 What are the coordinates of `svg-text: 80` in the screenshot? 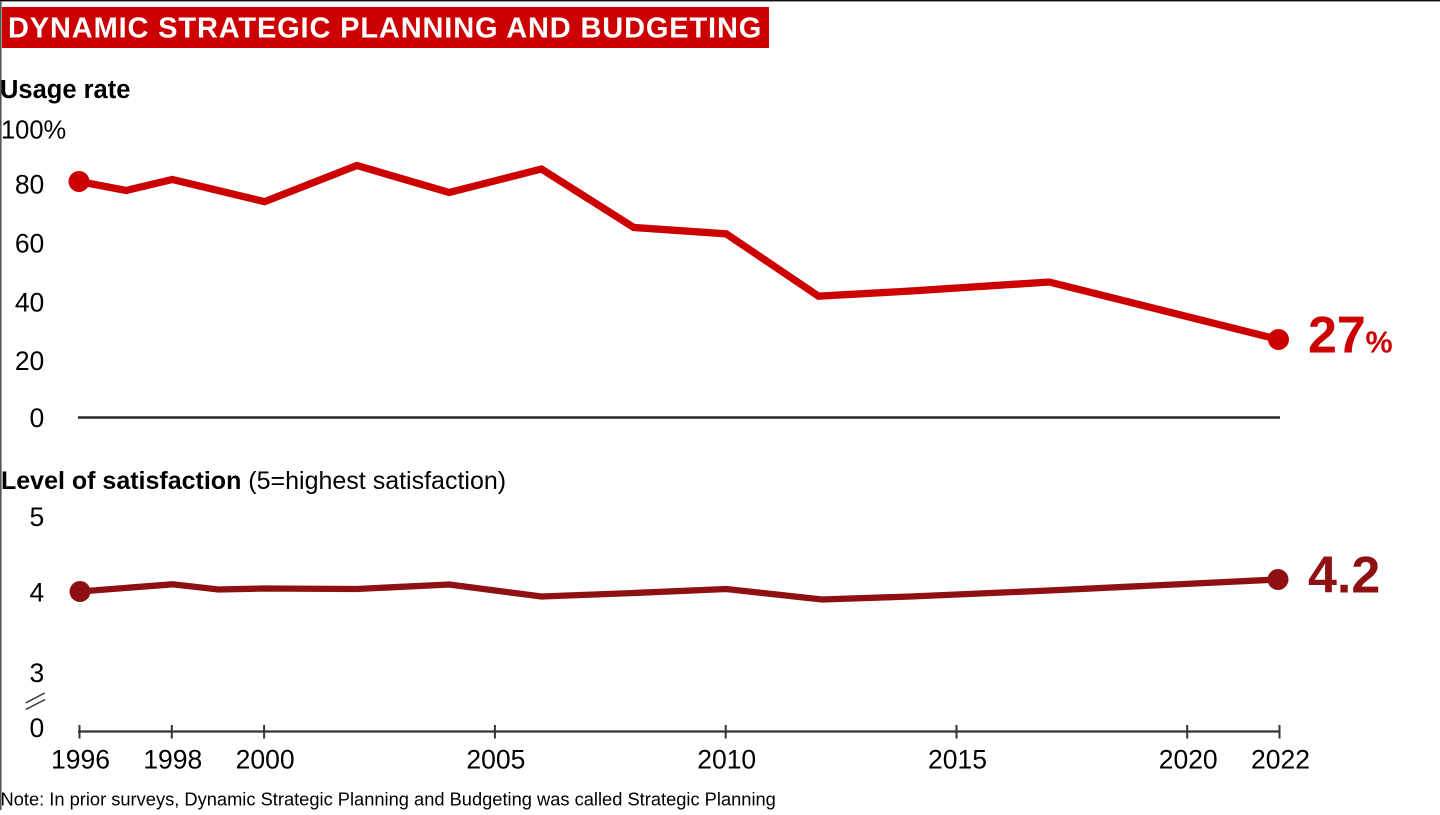 It's located at (29, 185).